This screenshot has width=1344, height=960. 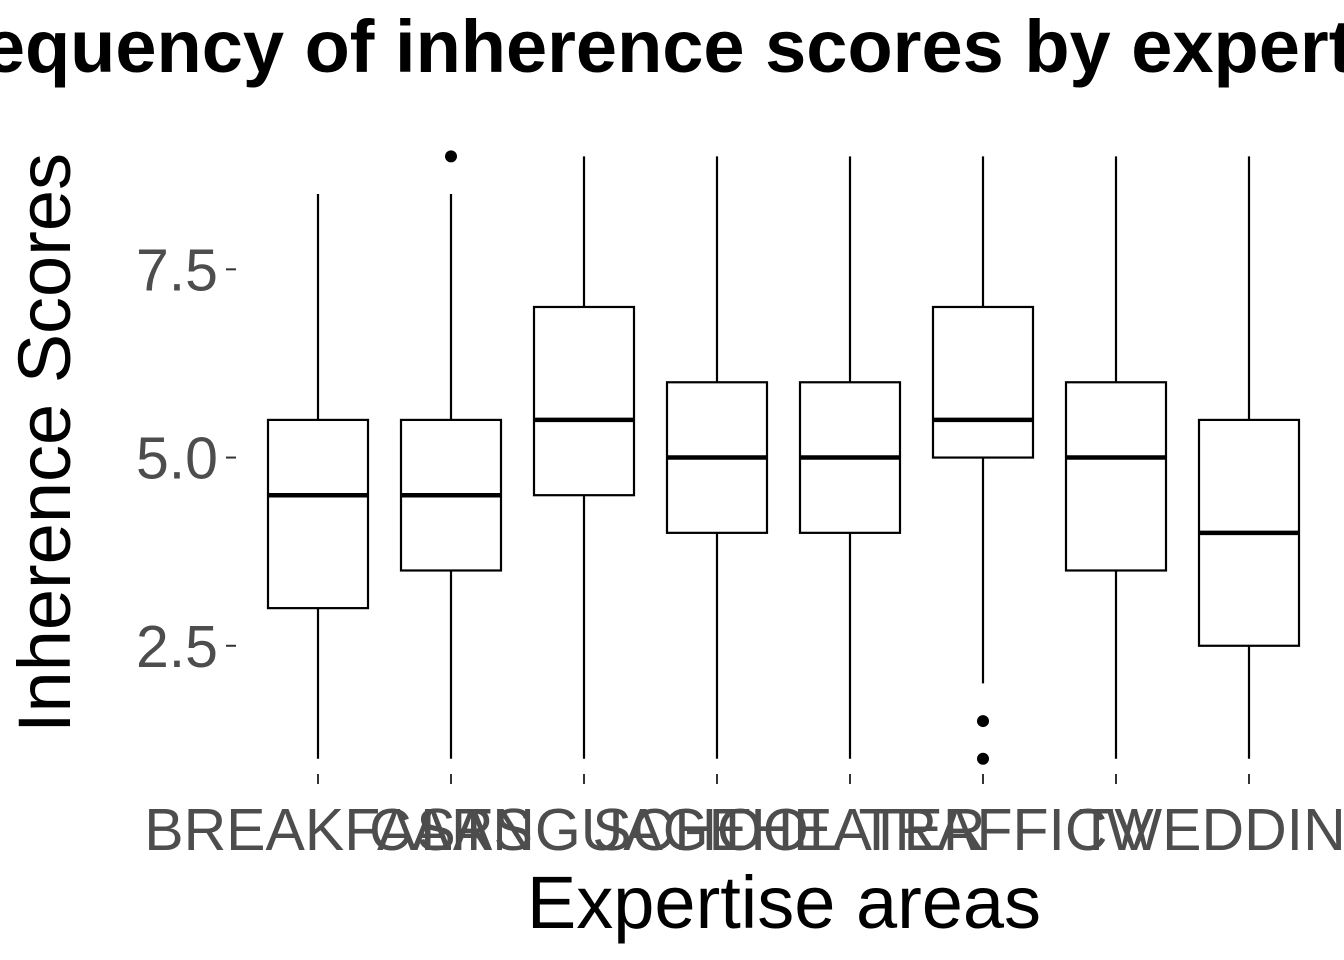 I want to click on x-axis-title: Expertise areas, so click(x=784, y=902).